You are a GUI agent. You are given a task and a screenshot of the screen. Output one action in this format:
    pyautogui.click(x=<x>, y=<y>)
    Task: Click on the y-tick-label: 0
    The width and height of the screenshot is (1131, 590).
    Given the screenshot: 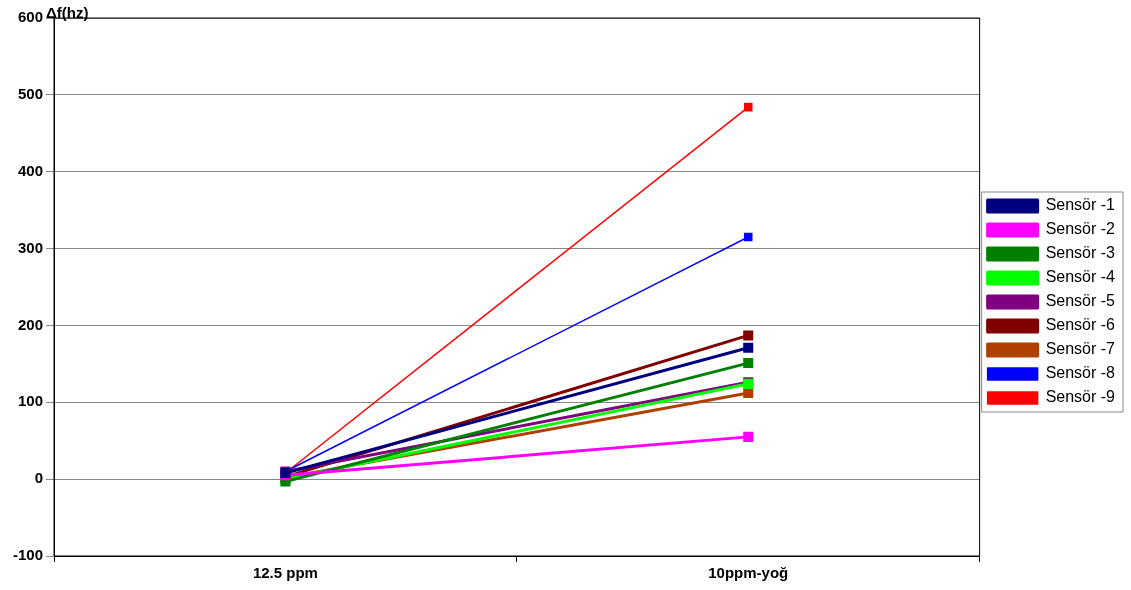 What is the action you would take?
    pyautogui.click(x=39, y=478)
    